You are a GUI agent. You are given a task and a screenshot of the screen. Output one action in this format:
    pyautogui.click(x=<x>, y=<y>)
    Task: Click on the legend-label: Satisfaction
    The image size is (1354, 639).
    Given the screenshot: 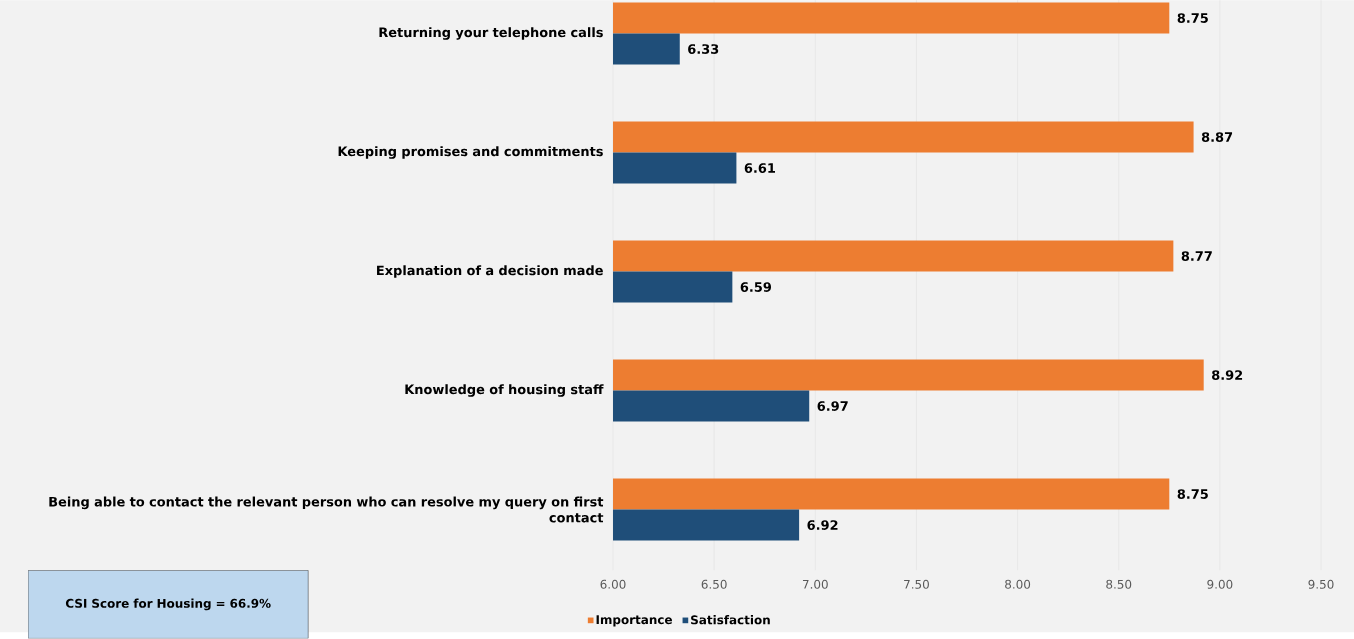 What is the action you would take?
    pyautogui.click(x=730, y=620)
    